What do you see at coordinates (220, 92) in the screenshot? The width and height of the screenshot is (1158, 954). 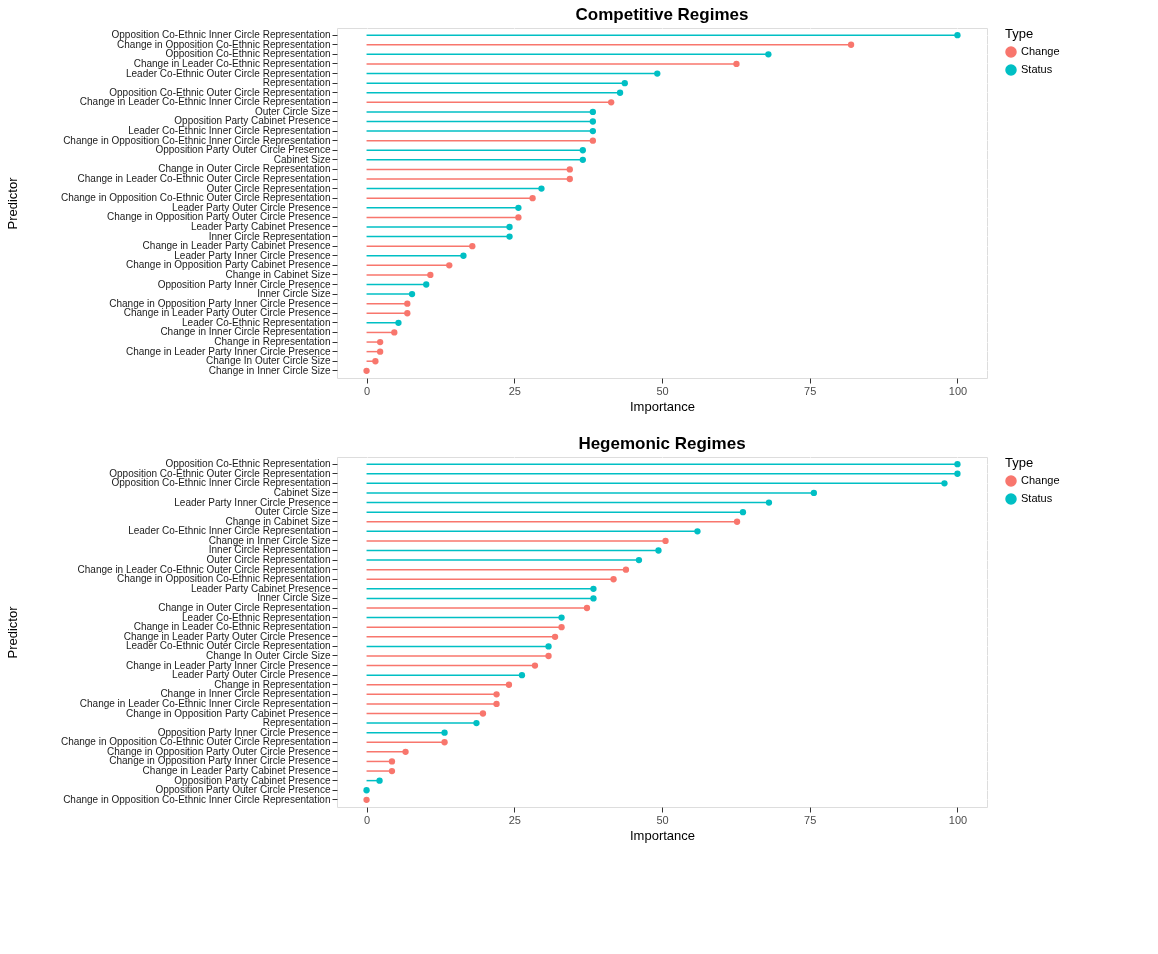 I see `y-tick-label: Opposition Co-Ethnic Outer Circle Representation` at bounding box center [220, 92].